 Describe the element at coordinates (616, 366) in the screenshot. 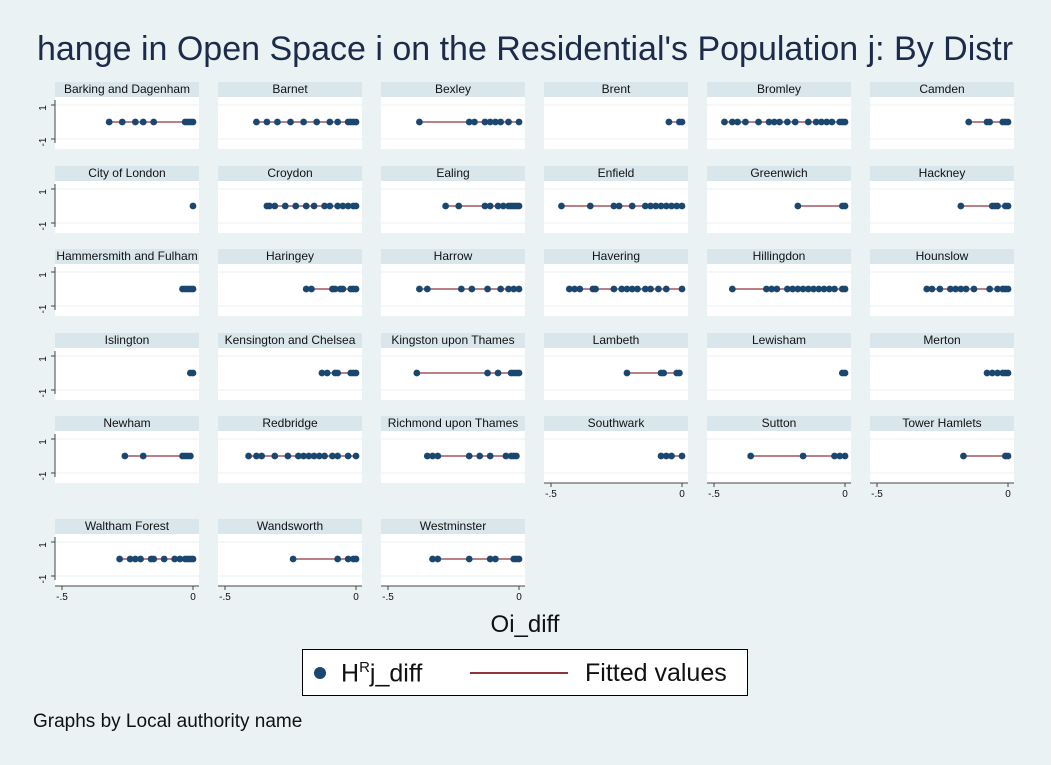

I see `panel-lambeth: Lambeth` at that location.